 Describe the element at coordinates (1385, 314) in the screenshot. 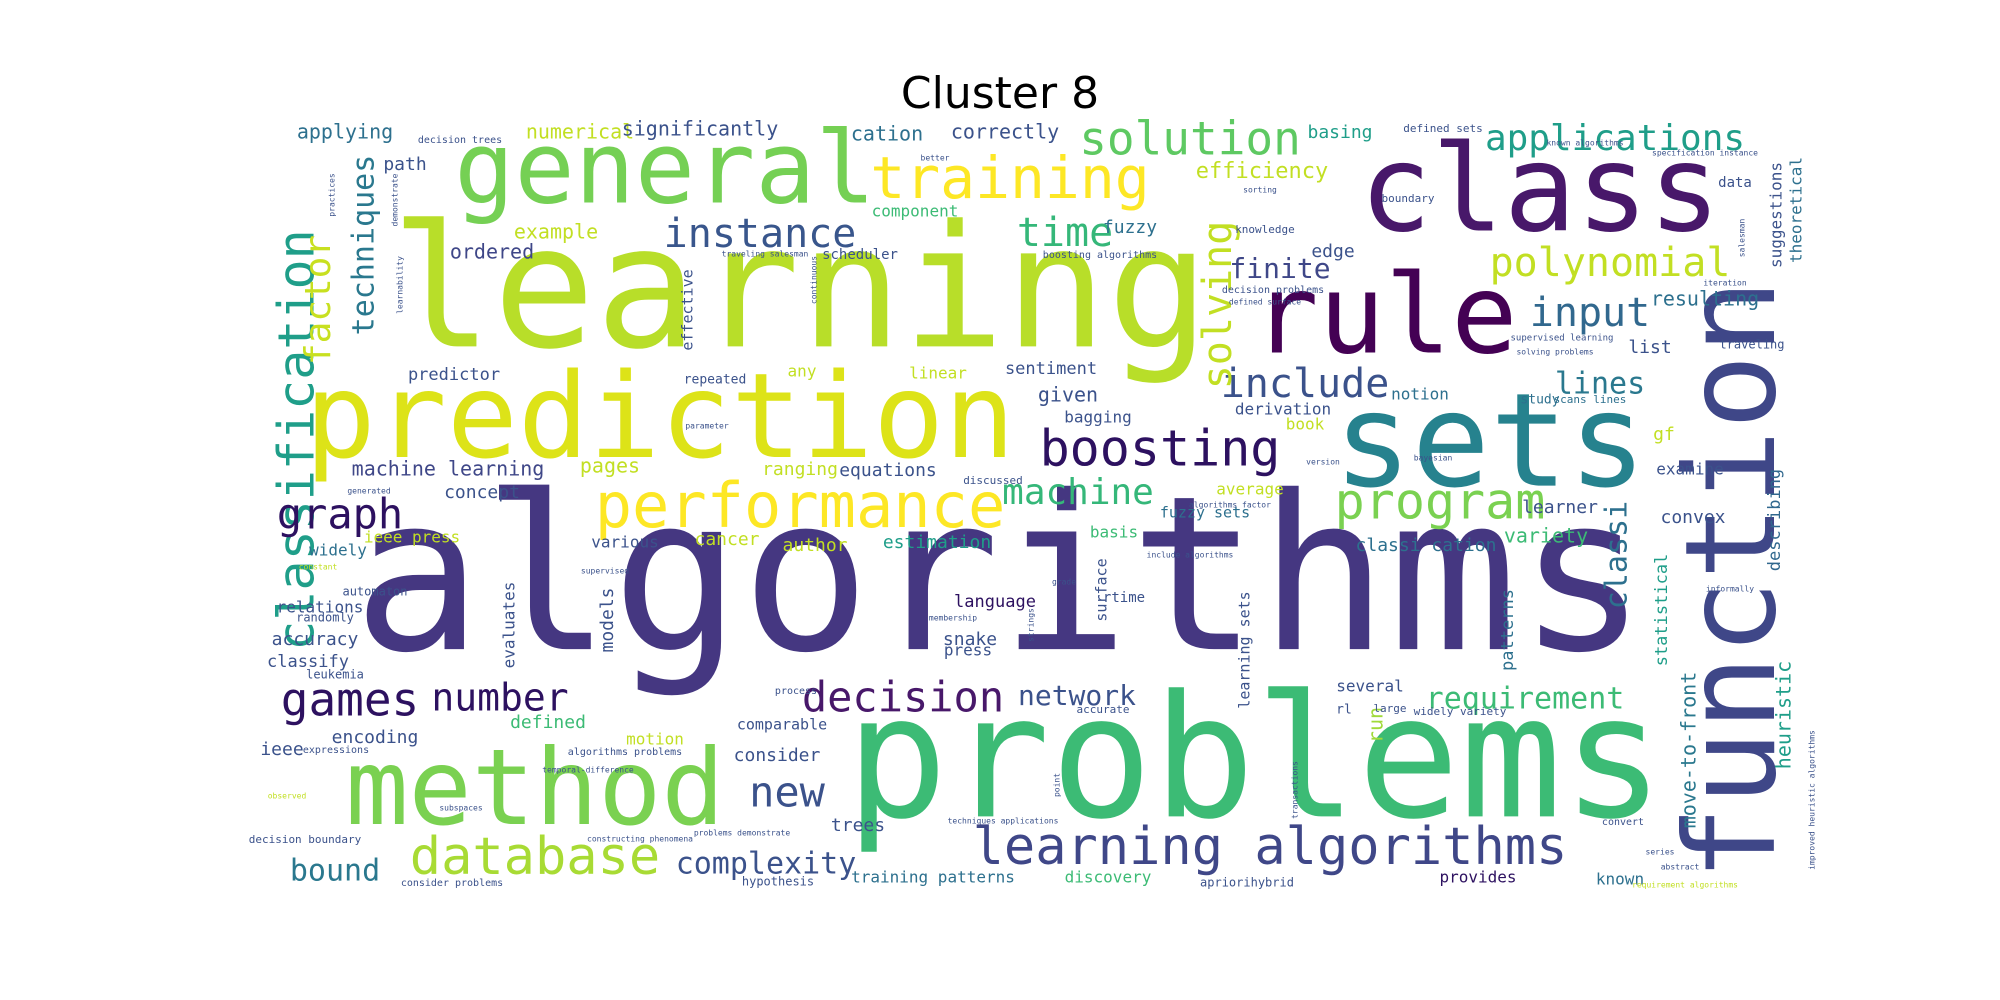

I see `cloud-word: rule` at that location.